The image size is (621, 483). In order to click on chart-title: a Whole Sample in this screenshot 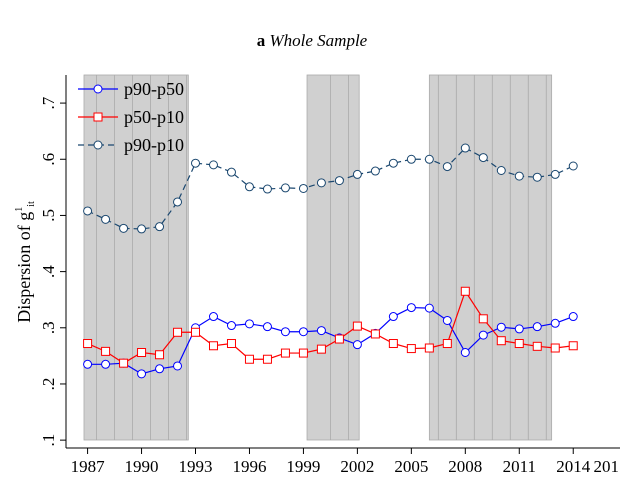, I will do `click(312, 40)`.